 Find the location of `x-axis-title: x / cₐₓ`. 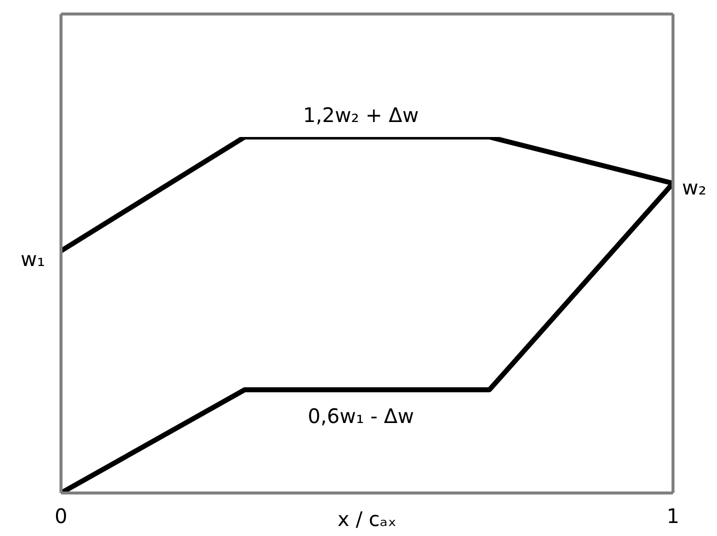

x-axis-title: x / cₐₓ is located at coordinates (367, 519).